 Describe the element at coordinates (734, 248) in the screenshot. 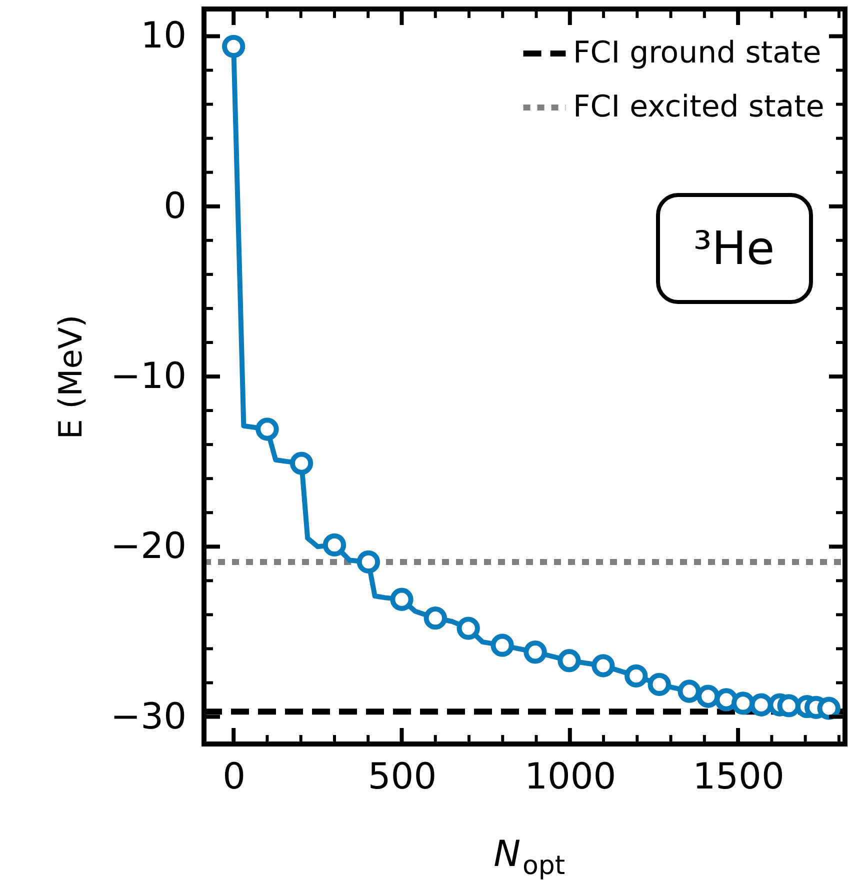

I see `annotation: ³He` at that location.